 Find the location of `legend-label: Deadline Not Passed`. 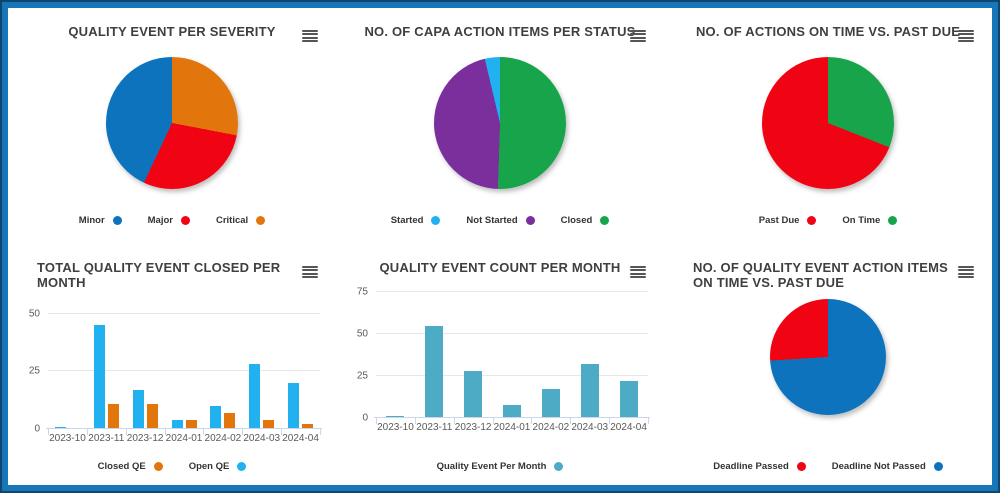

legend-label: Deadline Not Passed is located at coordinates (878, 466).